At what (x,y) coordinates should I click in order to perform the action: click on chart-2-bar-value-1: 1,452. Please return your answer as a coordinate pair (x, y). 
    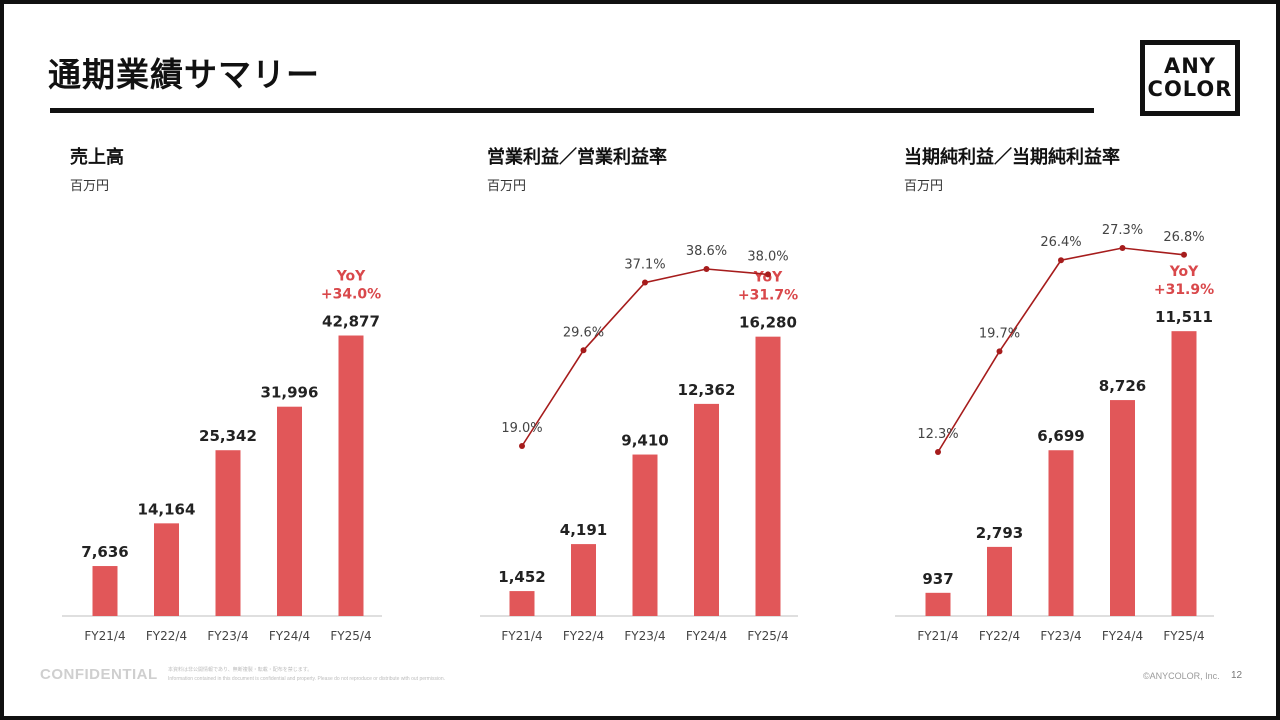
    Looking at the image, I should click on (521, 577).